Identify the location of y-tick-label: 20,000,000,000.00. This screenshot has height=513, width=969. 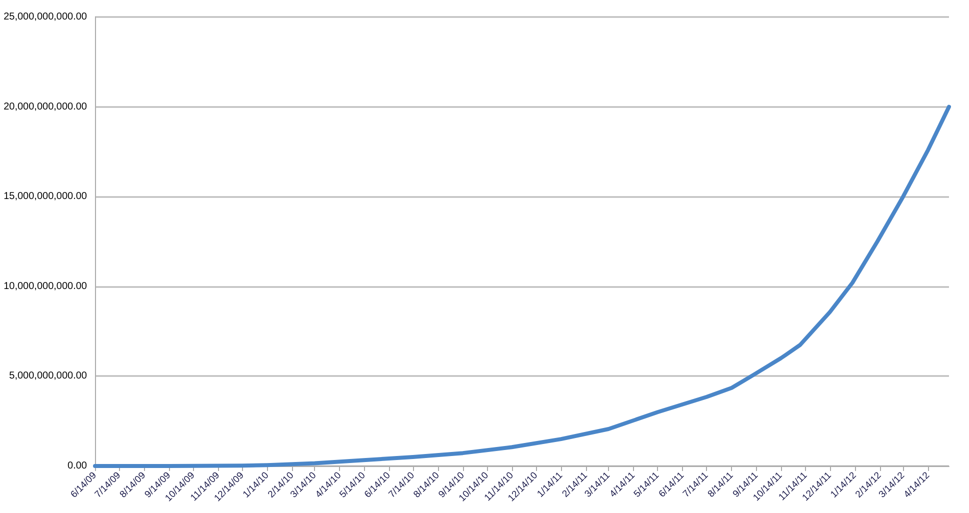
(46, 106).